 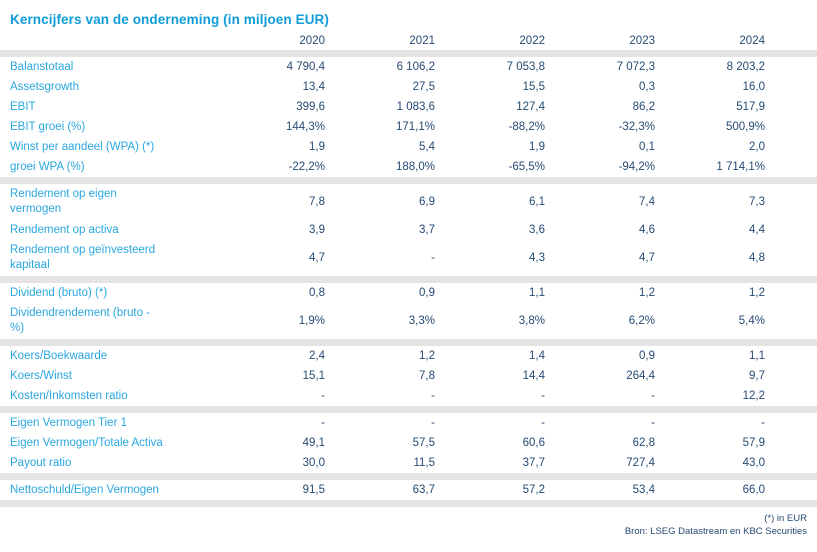 What do you see at coordinates (47, 166) in the screenshot?
I see `row-label: groei WPA (%)` at bounding box center [47, 166].